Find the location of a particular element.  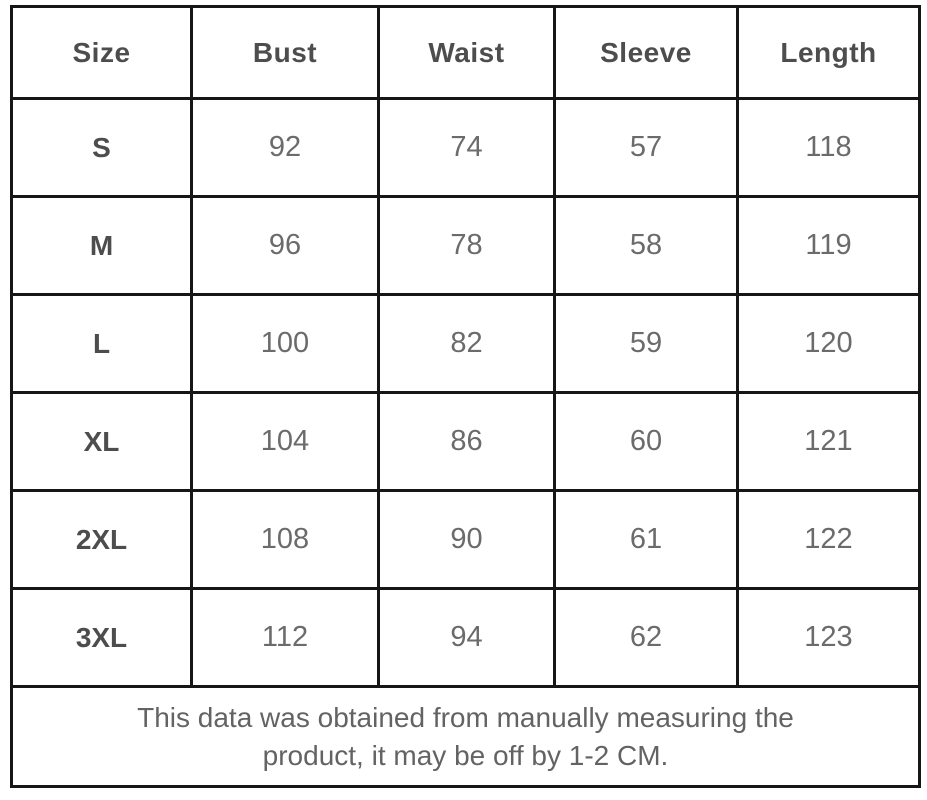

header-row: Size Bust Waist Sleeve Length is located at coordinates (465, 52).